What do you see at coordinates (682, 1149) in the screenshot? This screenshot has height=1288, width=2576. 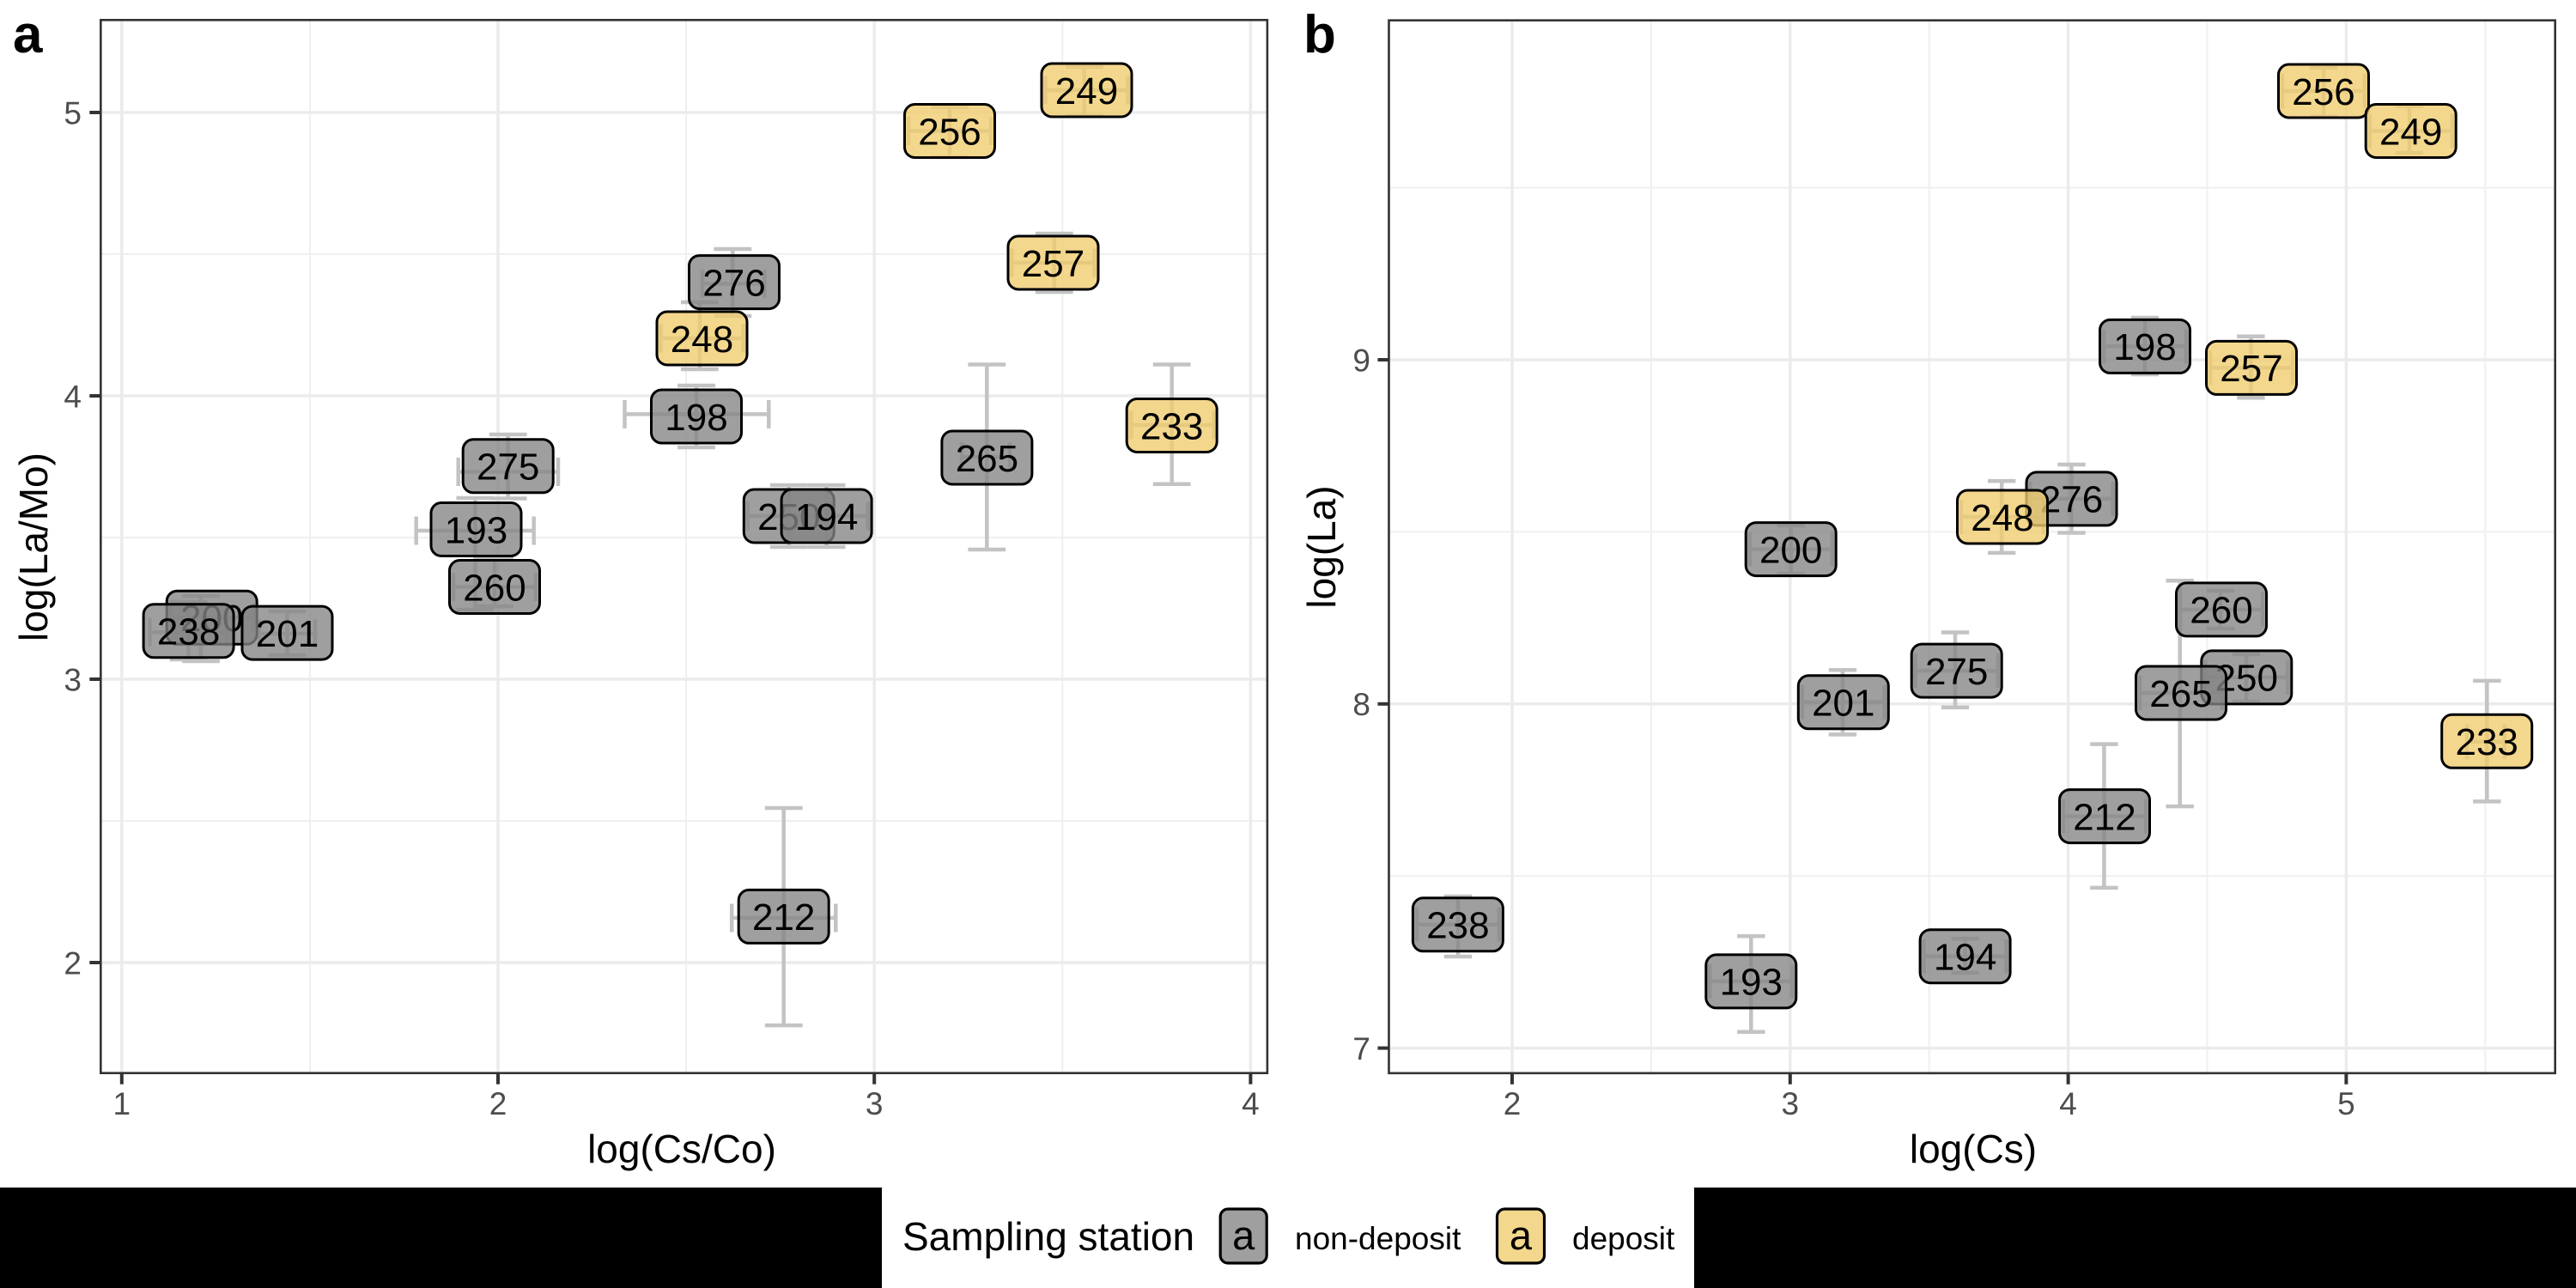 I see `svg-text: log(Cs/Co)` at bounding box center [682, 1149].